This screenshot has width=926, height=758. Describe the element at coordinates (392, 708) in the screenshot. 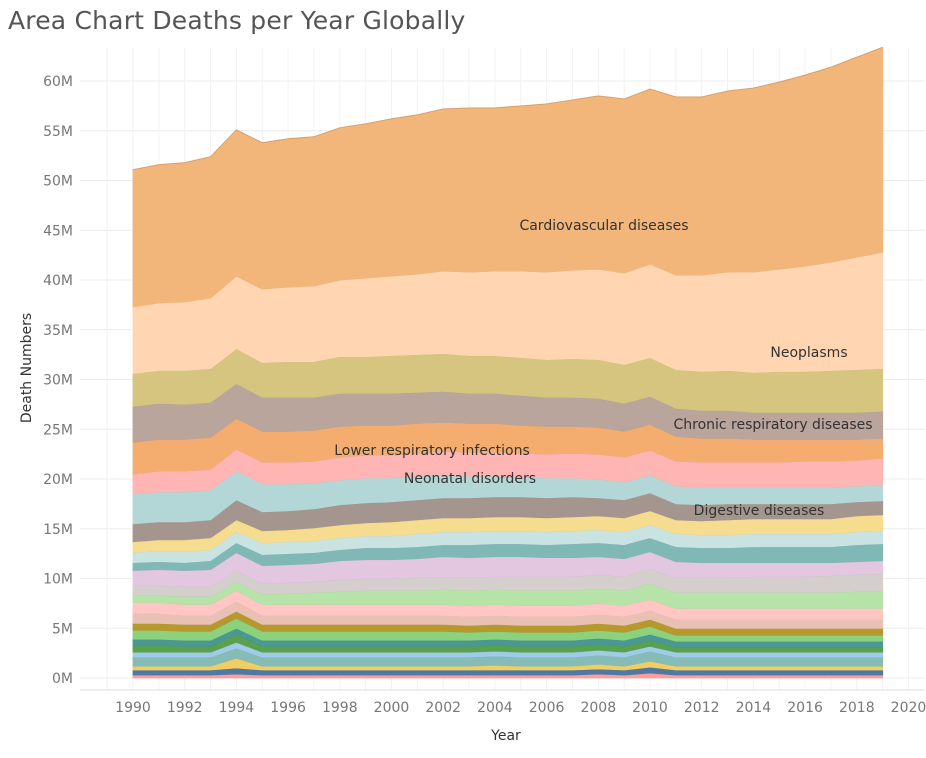

I see `x-tick-label: 2000` at that location.